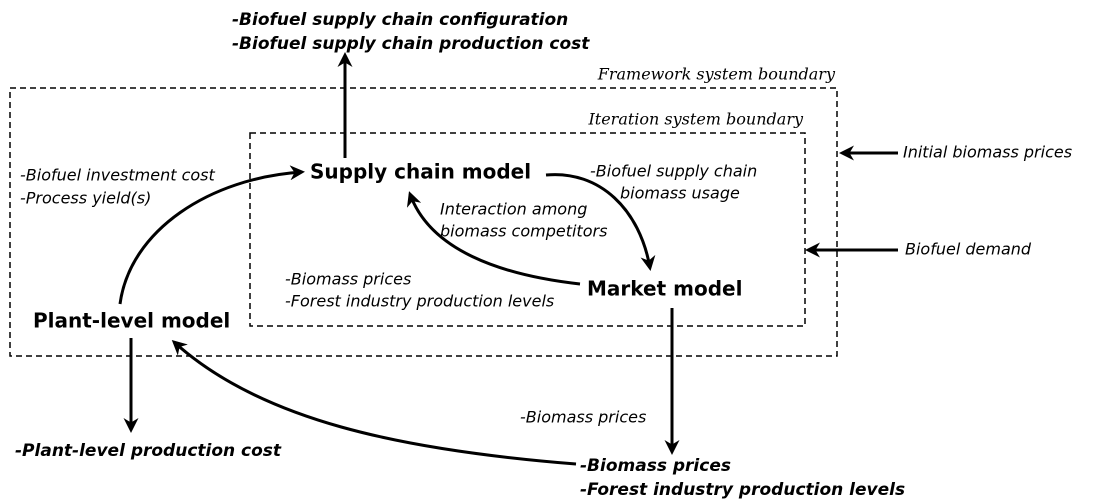 The width and height of the screenshot is (1097, 501). Describe the element at coordinates (742, 490) in the screenshot. I see `output-label: -Forest industry production levels` at that location.